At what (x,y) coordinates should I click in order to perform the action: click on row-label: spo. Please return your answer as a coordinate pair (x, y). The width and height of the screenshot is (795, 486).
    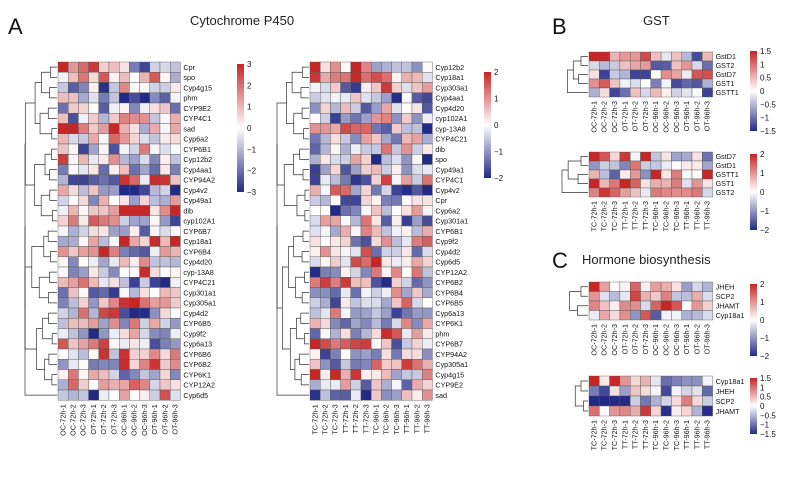
    Looking at the image, I should click on (441, 159).